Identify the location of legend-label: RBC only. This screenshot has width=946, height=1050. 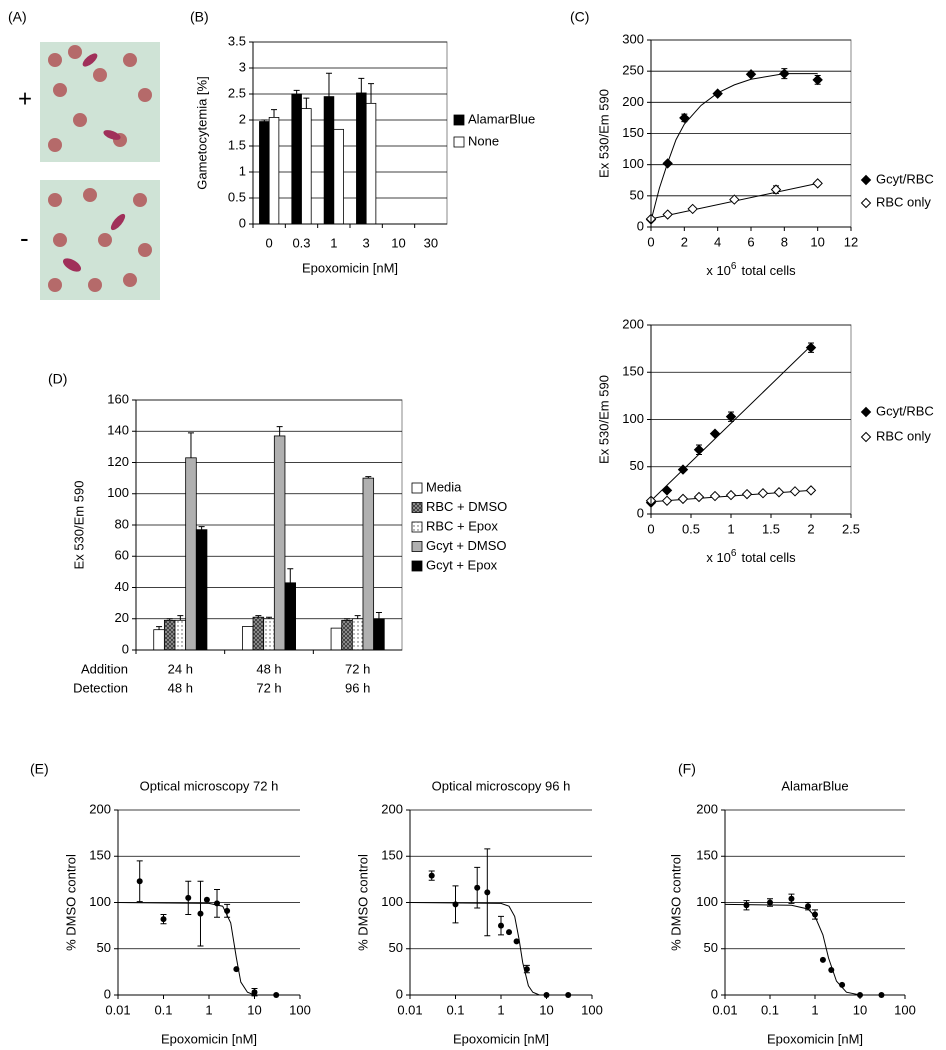
(903, 435).